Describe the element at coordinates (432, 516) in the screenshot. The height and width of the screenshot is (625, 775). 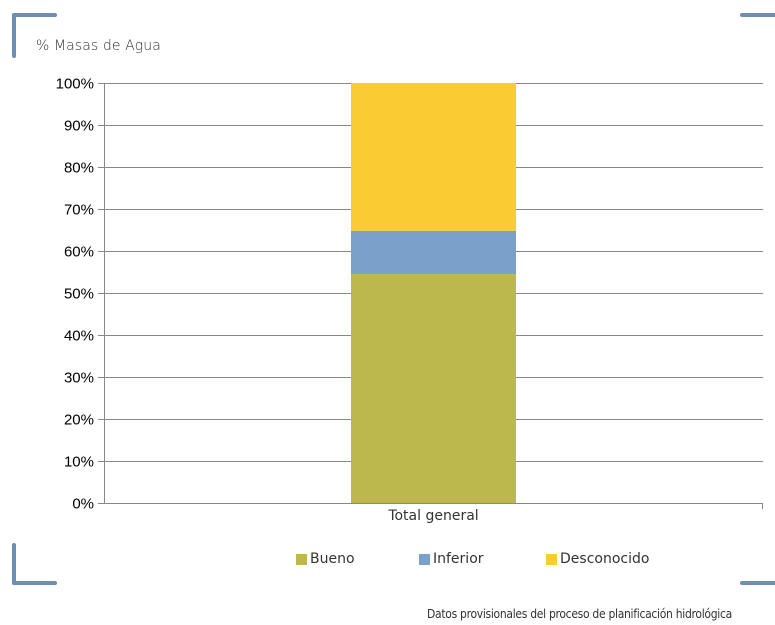
I see `x-tick-label: Total general` at that location.